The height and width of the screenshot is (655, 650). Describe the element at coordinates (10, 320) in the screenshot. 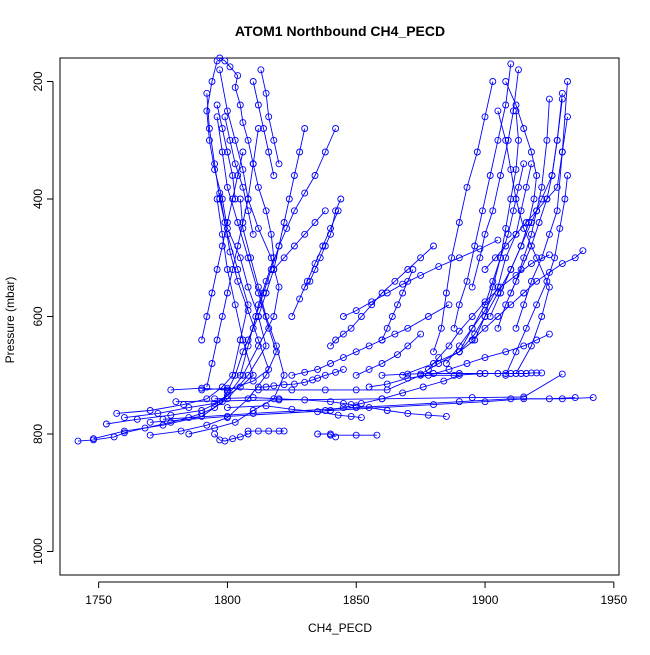

I see `y-axis-label: Pressure (mbar)` at that location.